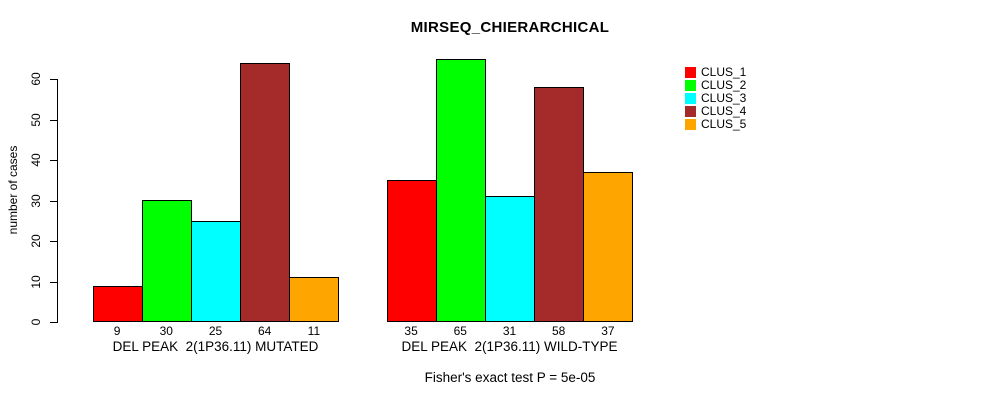 The width and height of the screenshot is (990, 400). Describe the element at coordinates (509, 331) in the screenshot. I see `bar-value-label: 31` at that location.